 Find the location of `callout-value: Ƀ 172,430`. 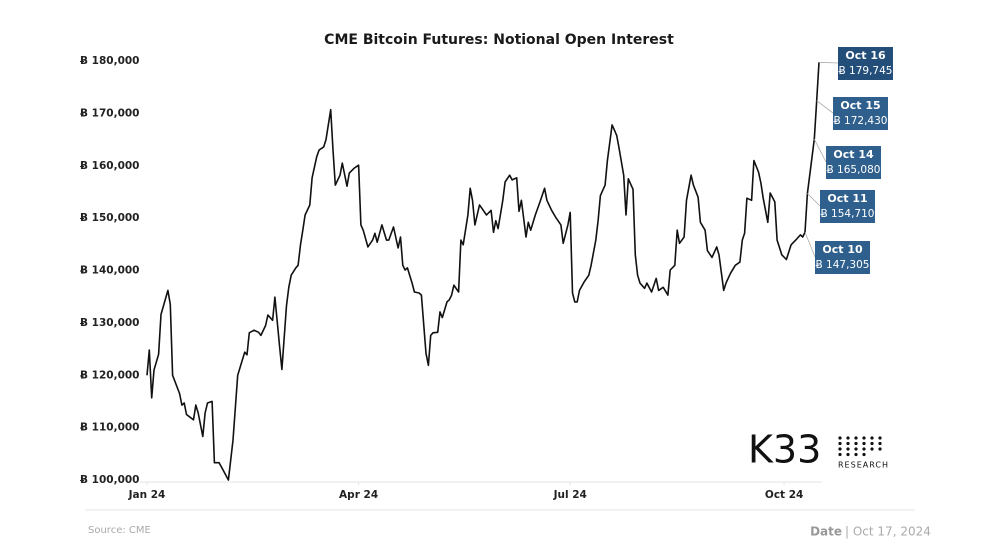

callout-value: Ƀ 172,430 is located at coordinates (861, 121).